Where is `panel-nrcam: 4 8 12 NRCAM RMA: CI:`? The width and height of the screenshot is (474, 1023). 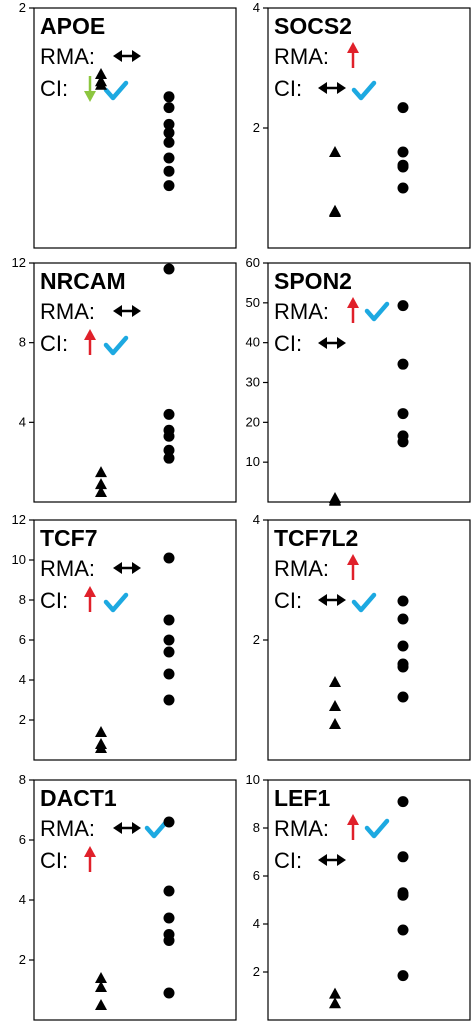 panel-nrcam: 4 8 12 NRCAM RMA: CI: is located at coordinates (124, 379).